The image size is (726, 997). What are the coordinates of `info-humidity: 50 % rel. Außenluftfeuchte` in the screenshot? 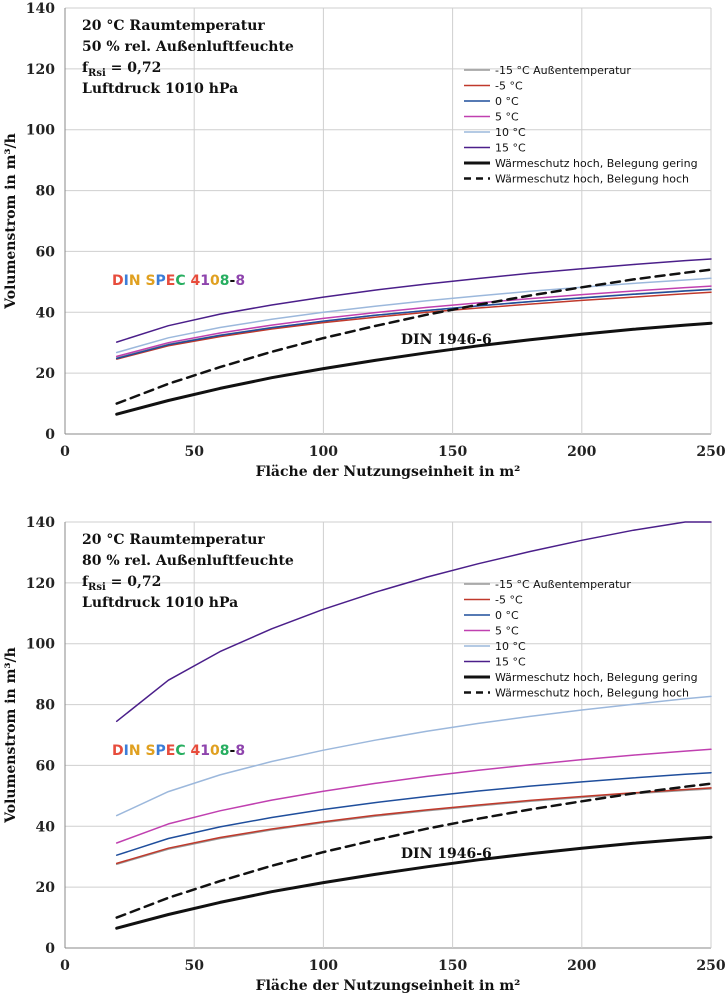 It's located at (188, 47).